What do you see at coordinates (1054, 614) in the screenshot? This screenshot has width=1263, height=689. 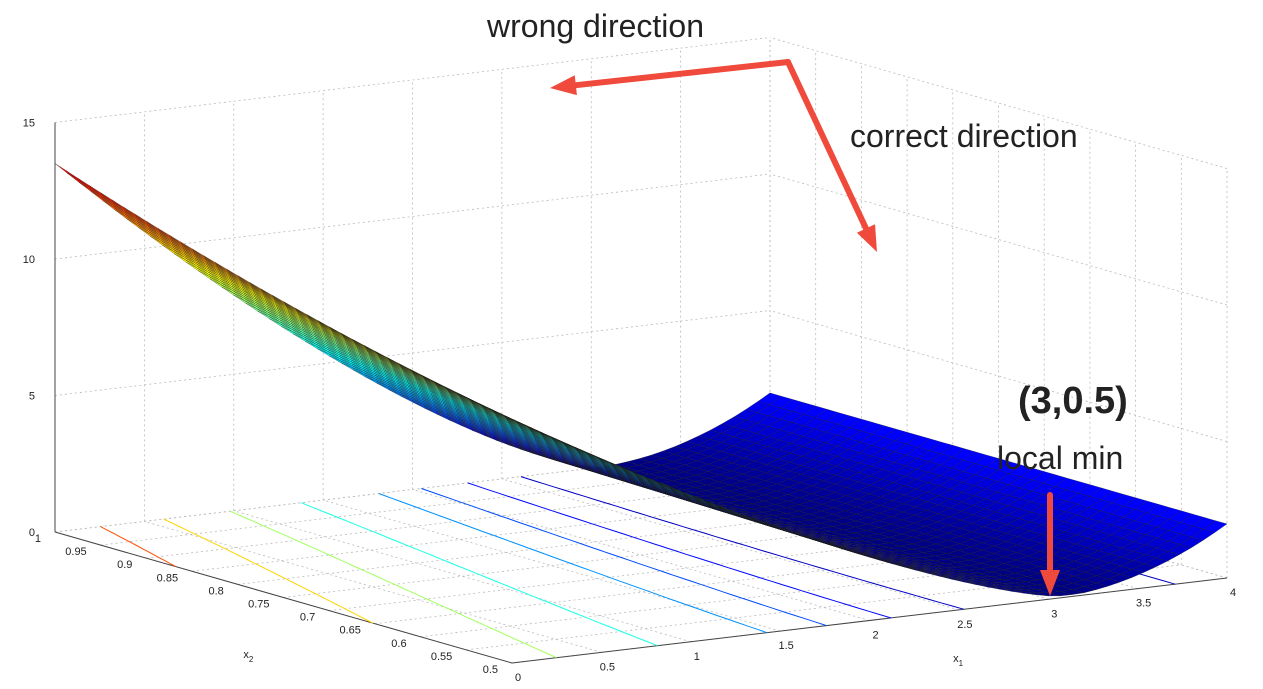 I see `x1-tick-label: 3` at bounding box center [1054, 614].